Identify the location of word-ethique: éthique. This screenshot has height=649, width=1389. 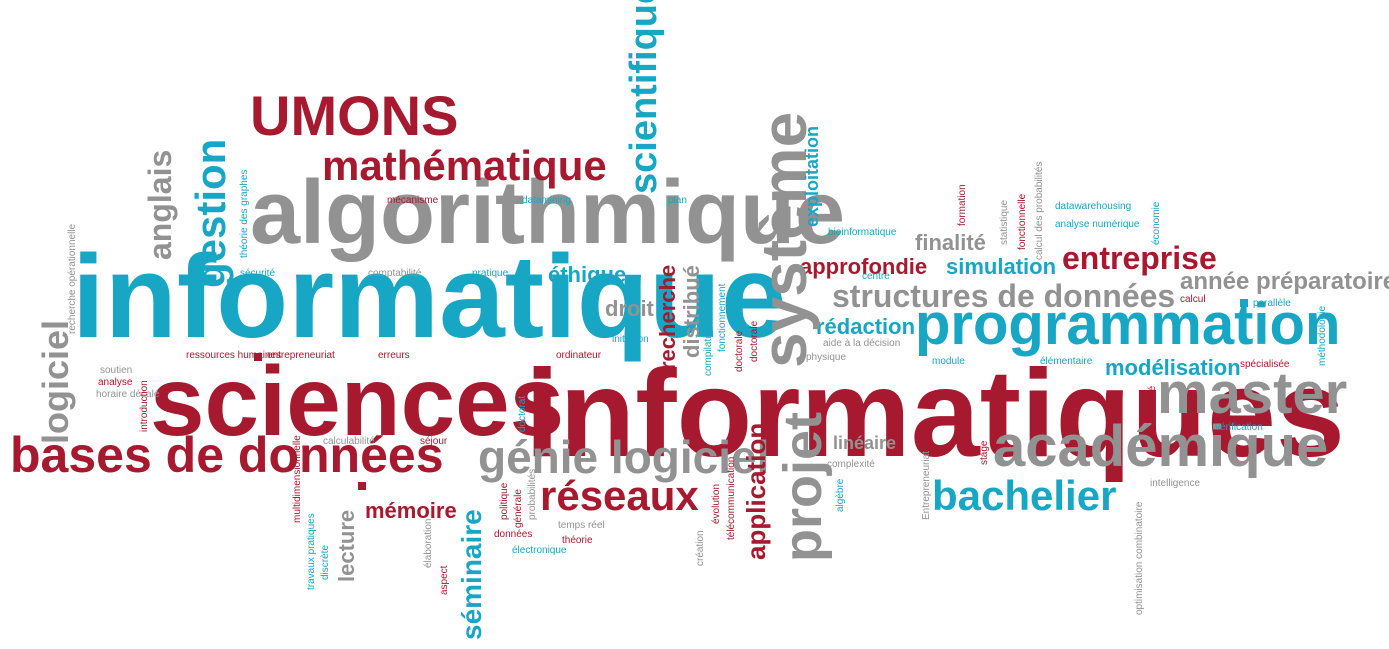
(587, 274).